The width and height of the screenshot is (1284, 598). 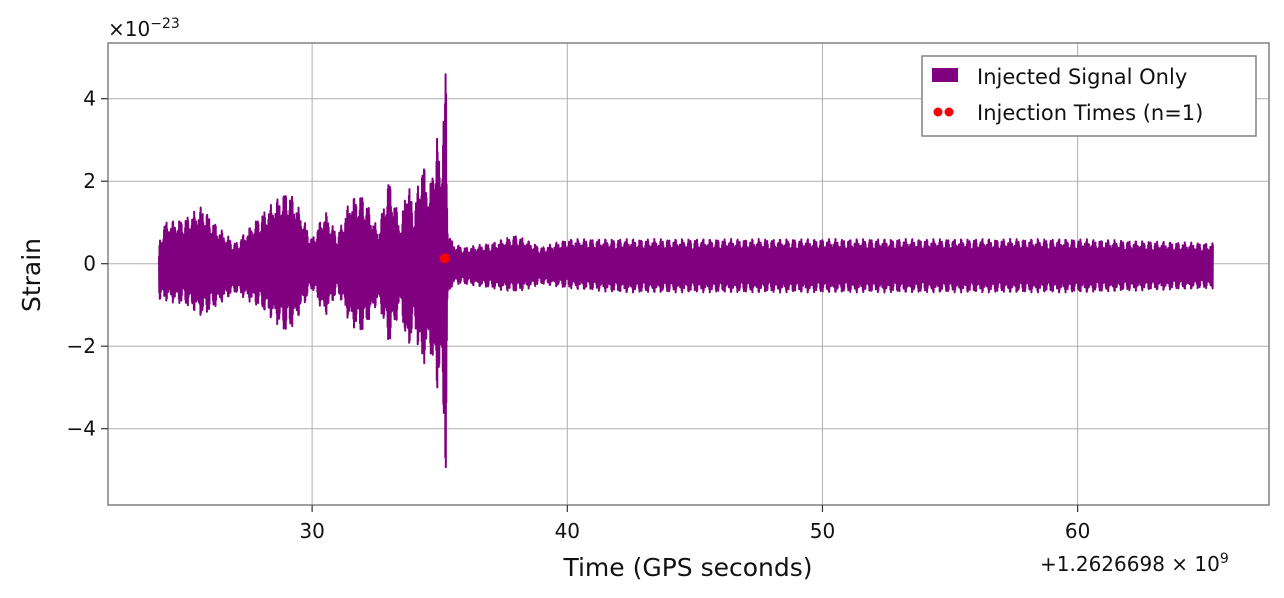 What do you see at coordinates (1077, 531) in the screenshot?
I see `x-tick-label: 60` at bounding box center [1077, 531].